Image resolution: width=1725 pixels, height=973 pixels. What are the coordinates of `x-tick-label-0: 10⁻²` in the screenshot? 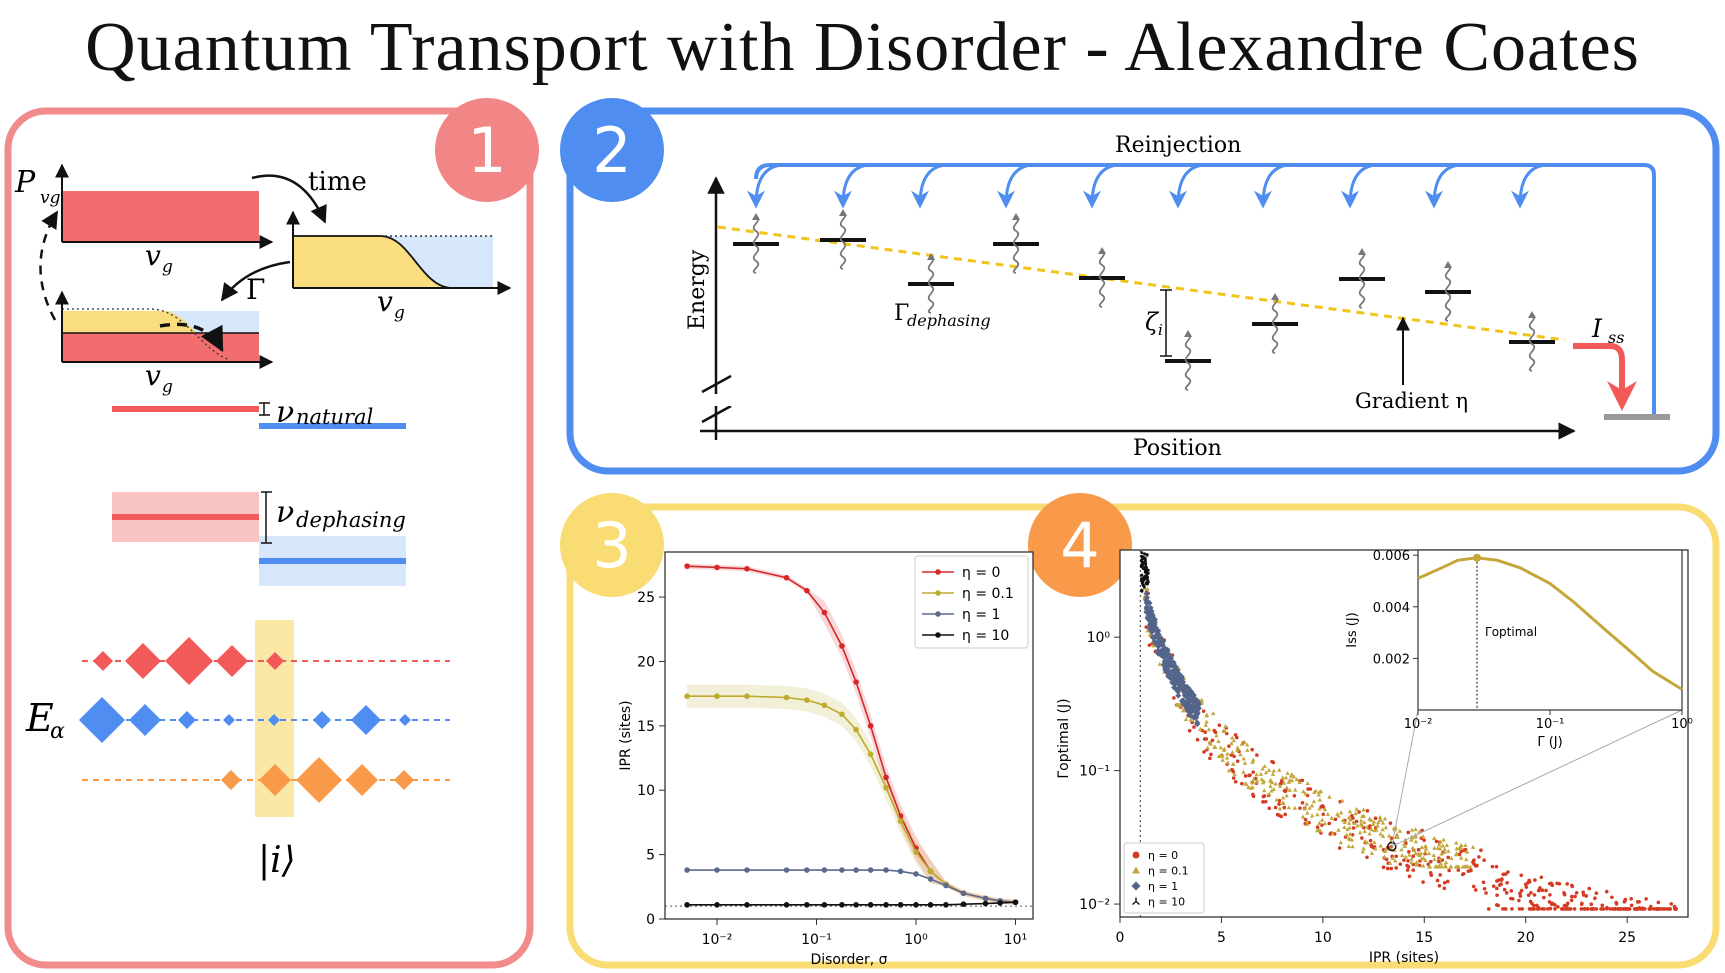 It's located at (717, 940).